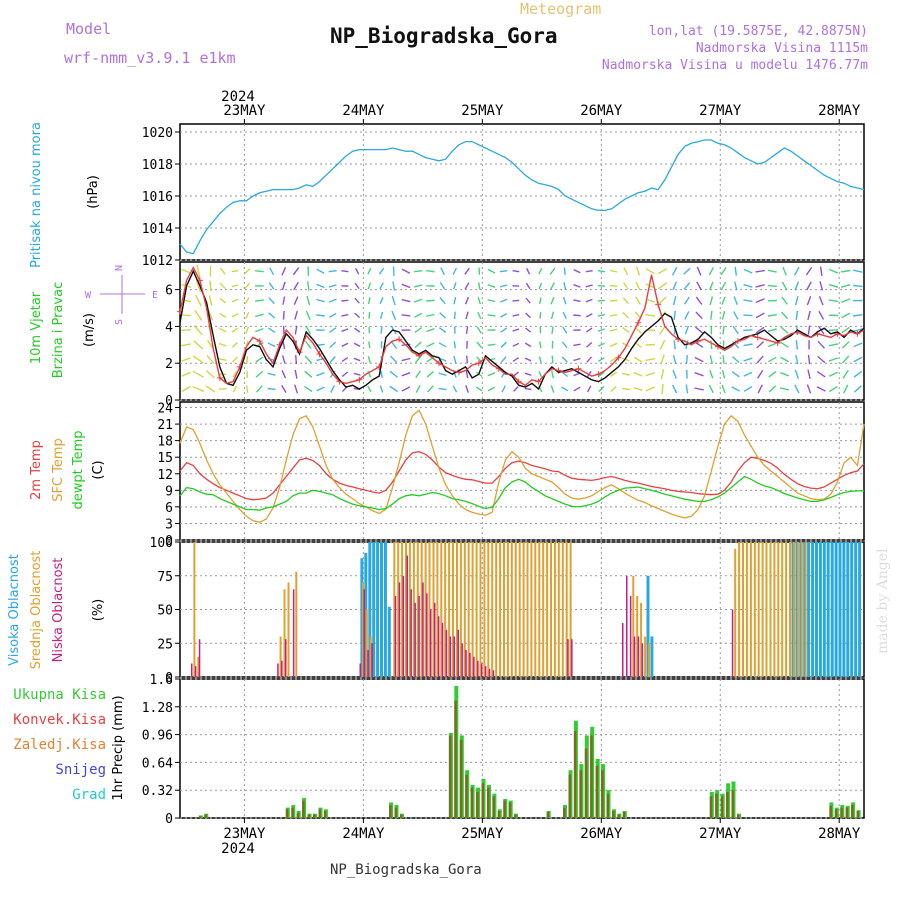  I want to click on pressure-ytick-label: 1020, so click(157, 133).